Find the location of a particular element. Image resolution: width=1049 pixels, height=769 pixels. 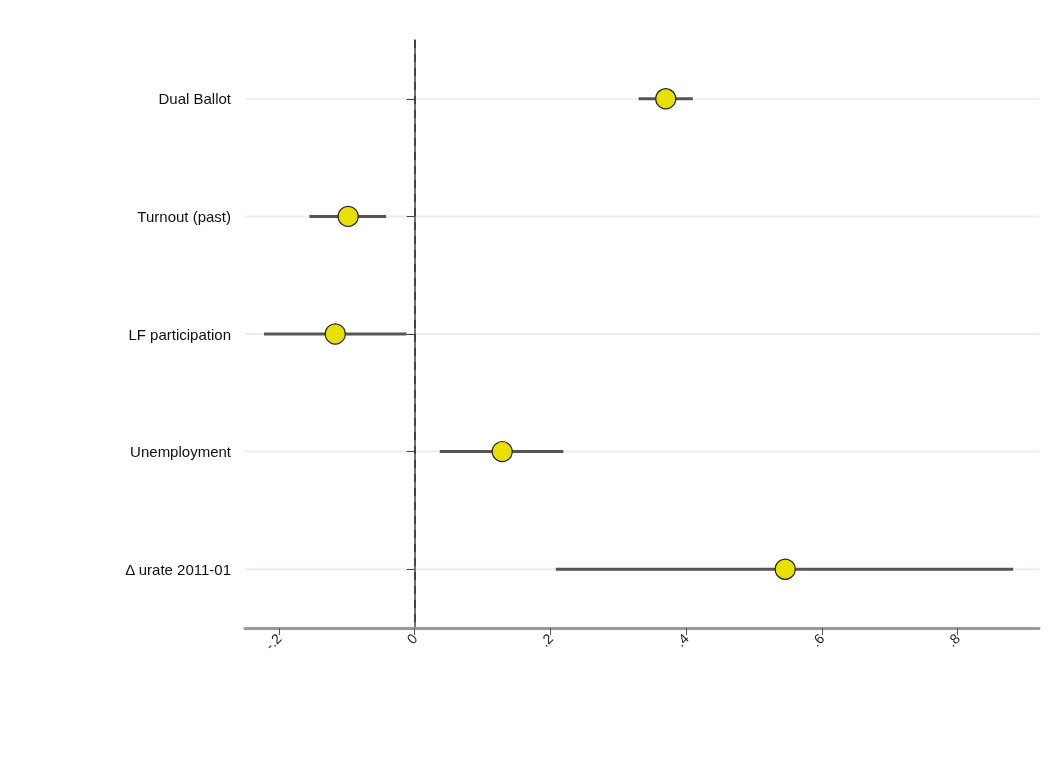

y-tick-label: Δ urate 2011-01 is located at coordinates (178, 569).